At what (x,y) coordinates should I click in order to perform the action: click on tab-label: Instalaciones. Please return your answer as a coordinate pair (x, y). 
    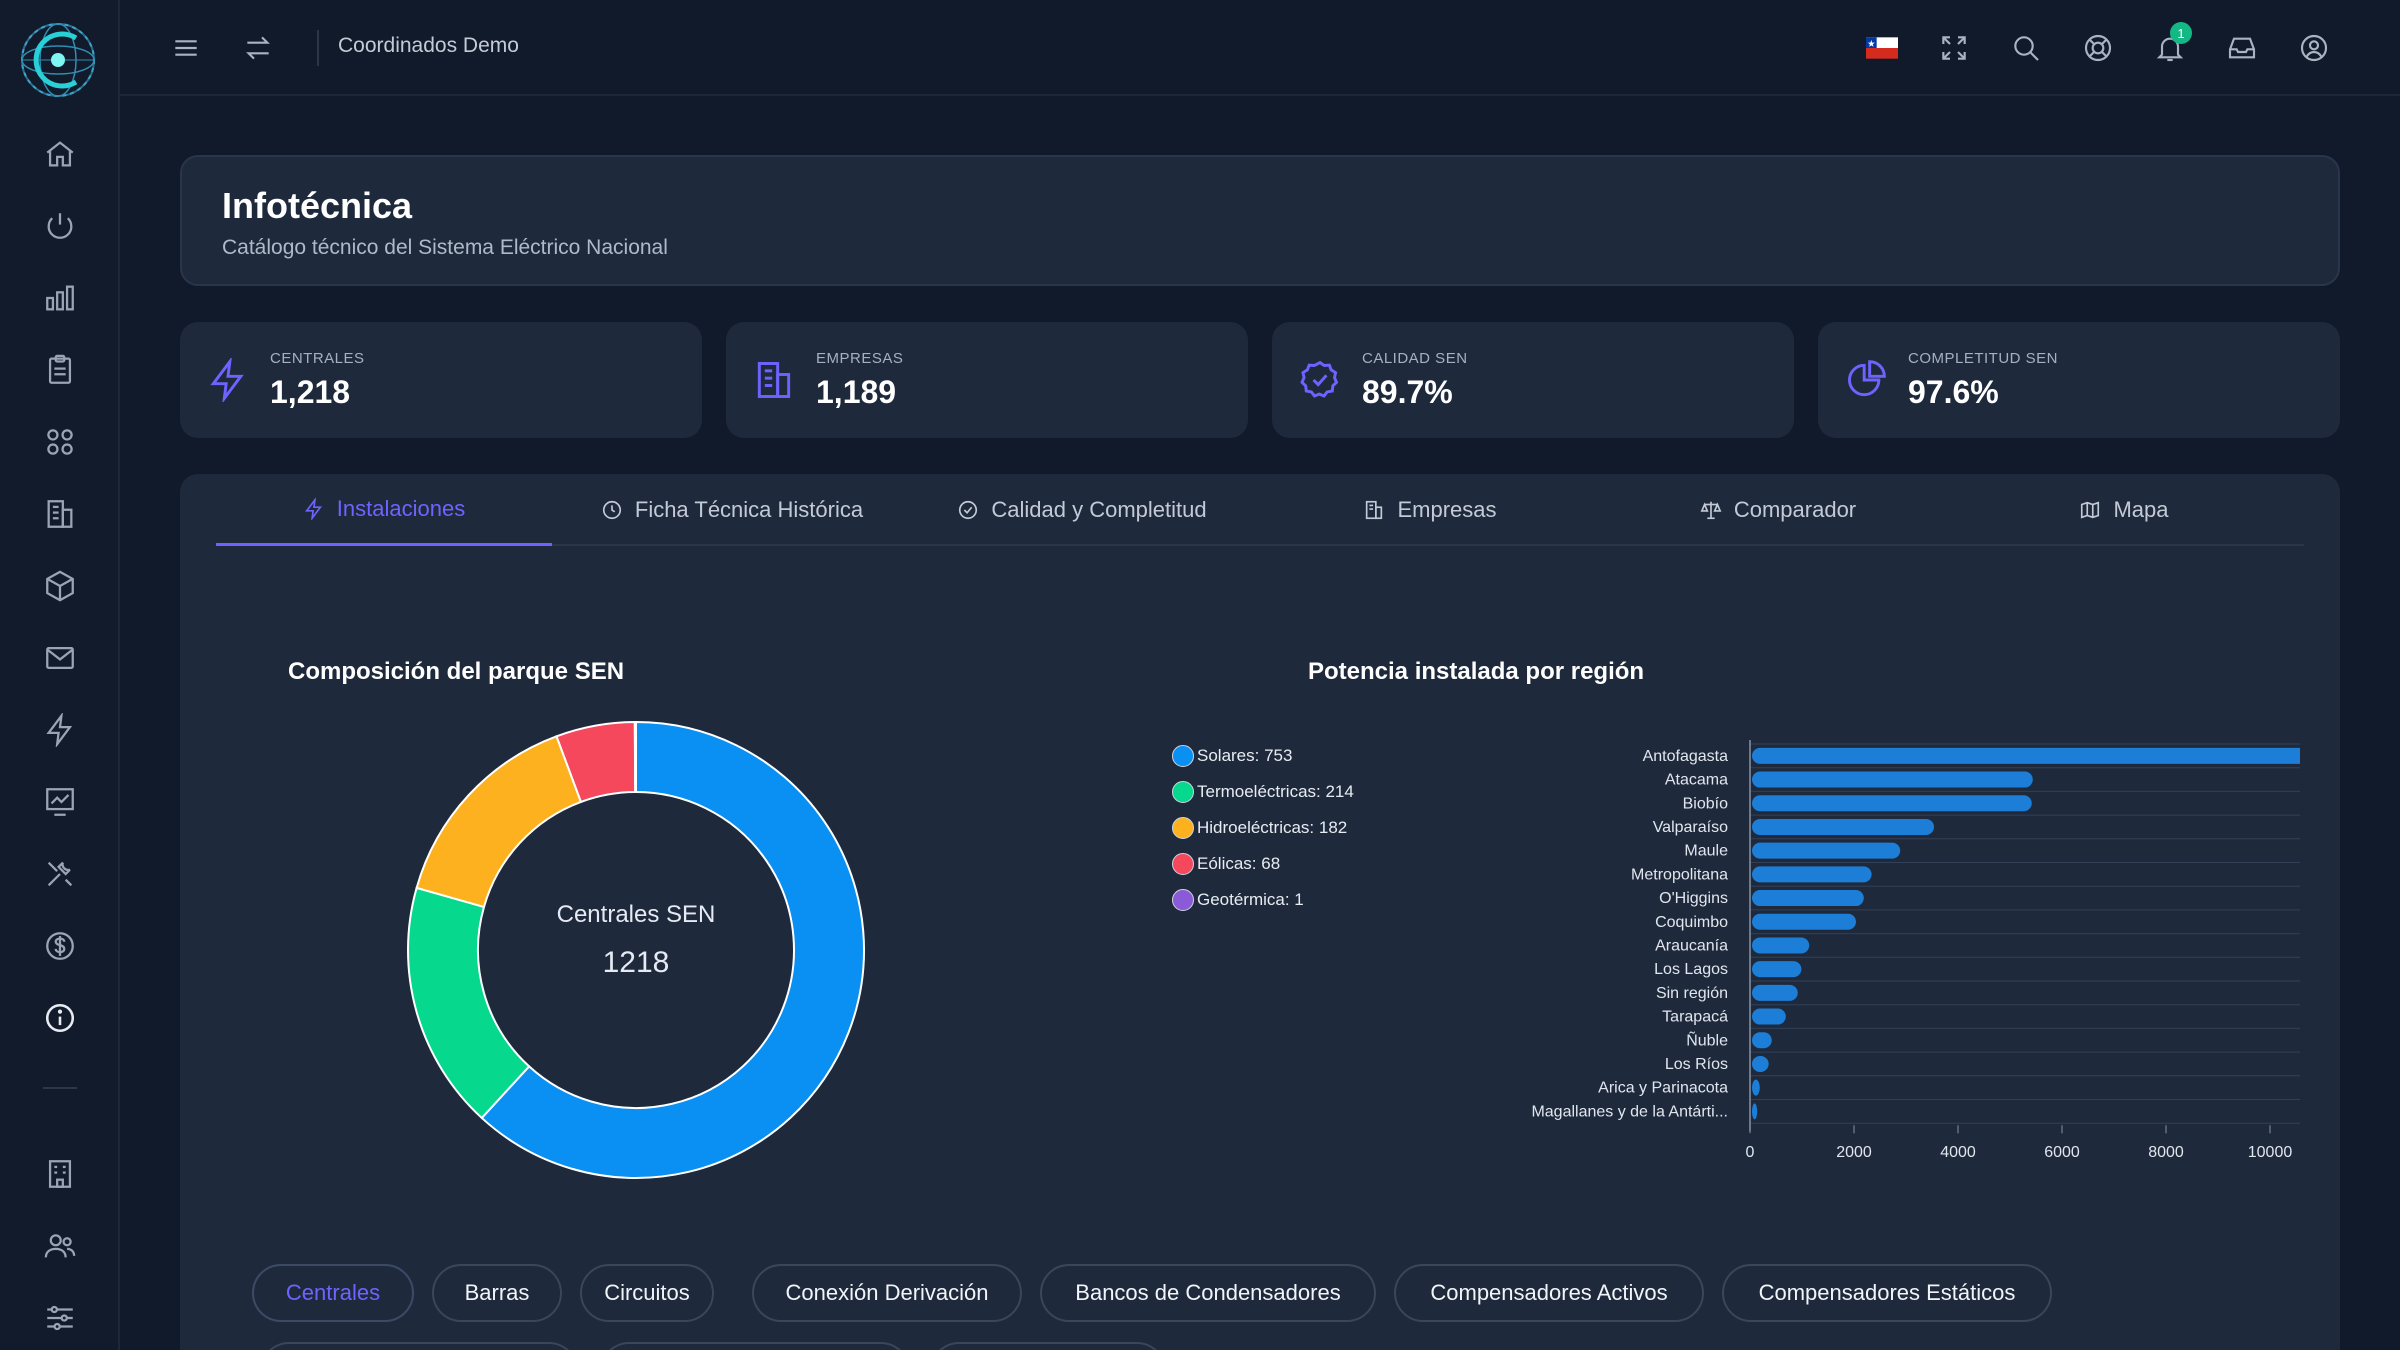
    Looking at the image, I should click on (401, 508).